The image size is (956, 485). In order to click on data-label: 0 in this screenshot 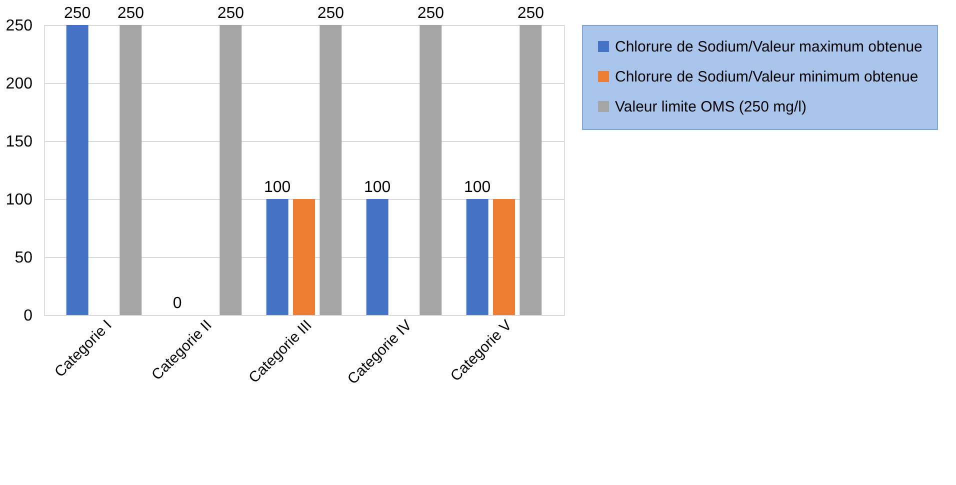, I will do `click(177, 303)`.